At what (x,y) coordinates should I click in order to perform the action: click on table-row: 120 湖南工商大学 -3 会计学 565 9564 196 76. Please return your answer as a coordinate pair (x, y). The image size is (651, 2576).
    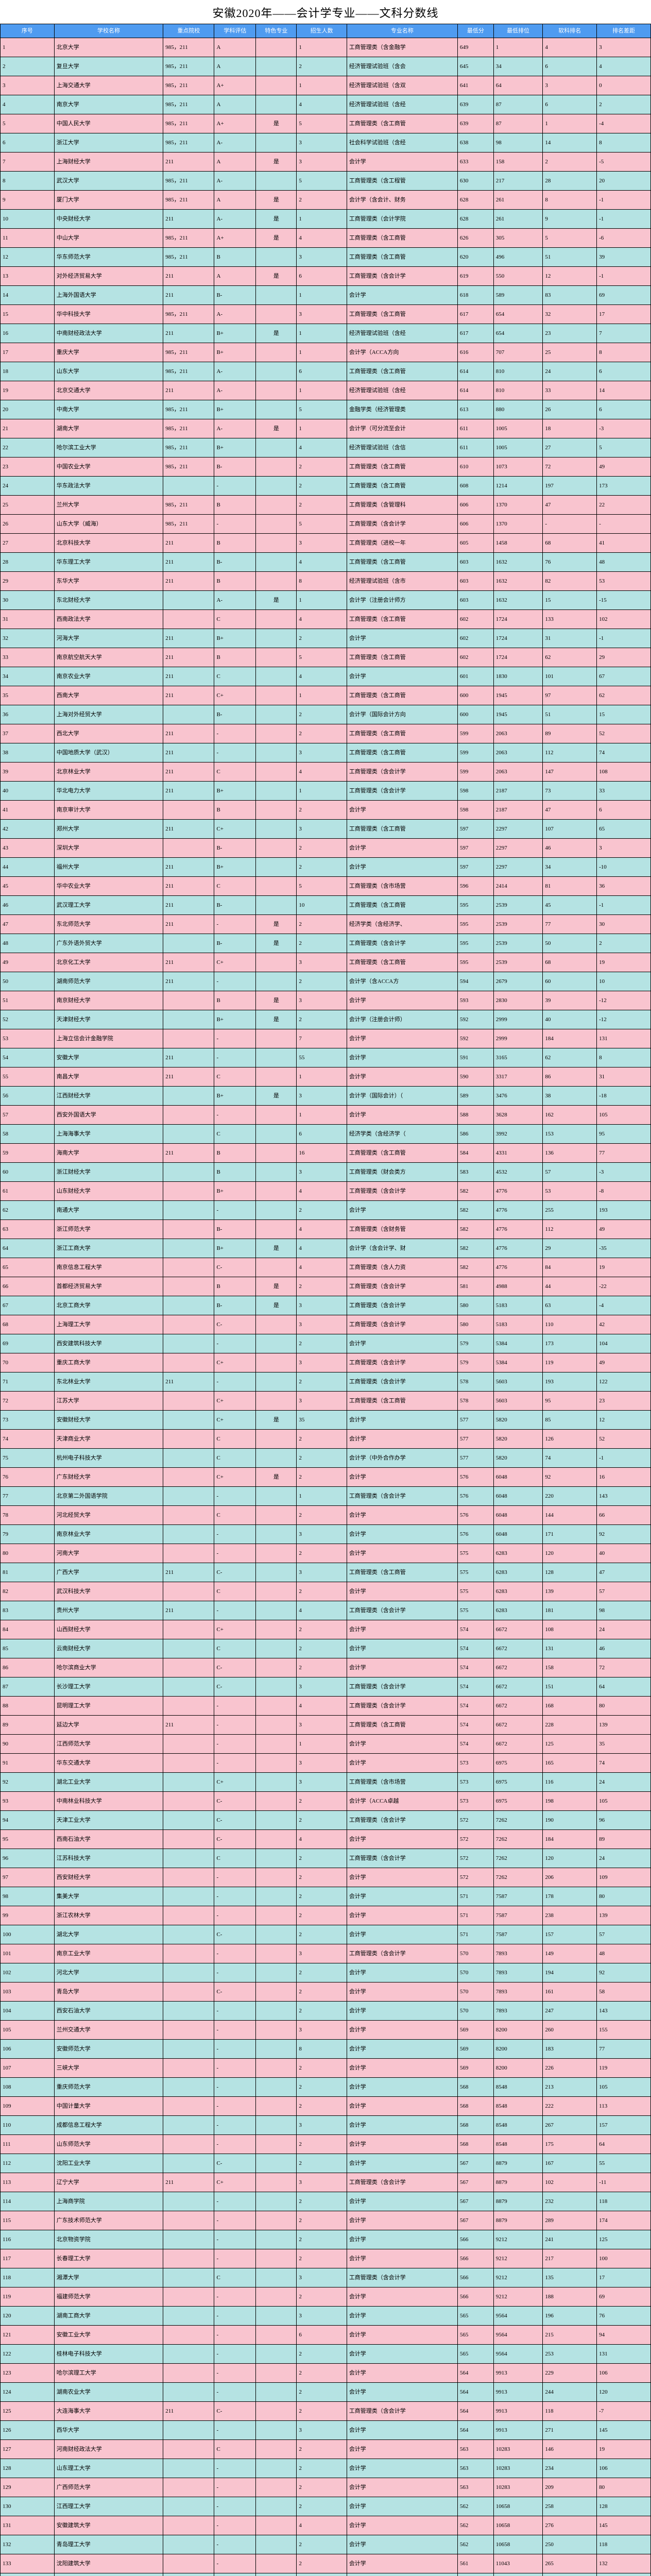
    Looking at the image, I should click on (325, 2316).